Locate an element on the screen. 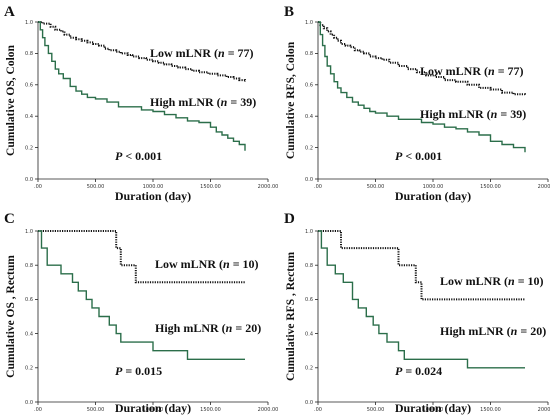 This screenshot has width=550, height=419. y-axis-label: Cumulative OS , Rectum is located at coordinates (11, 316).